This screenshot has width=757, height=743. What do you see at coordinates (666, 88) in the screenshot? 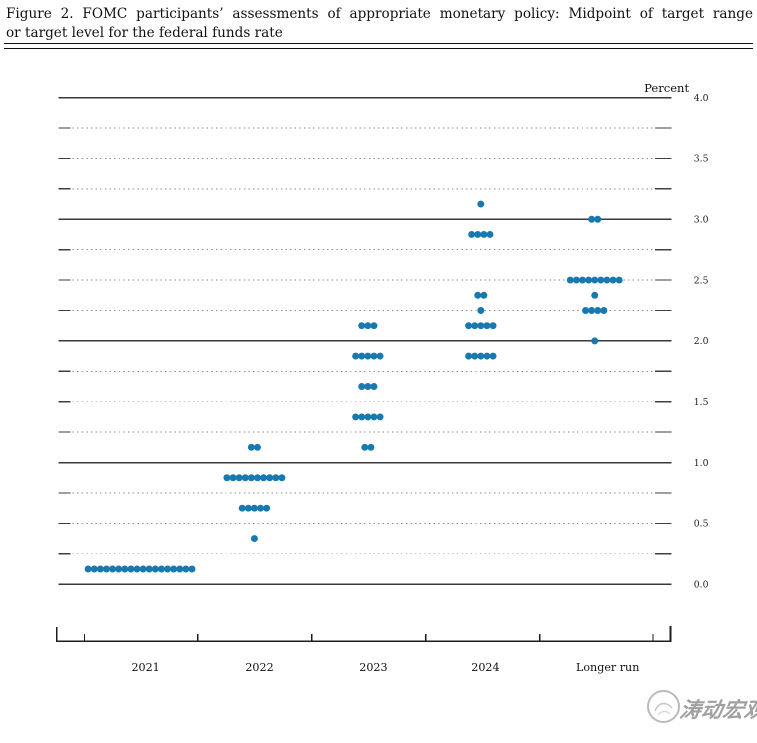
I see `y-axis-unit-label: Percent` at bounding box center [666, 88].